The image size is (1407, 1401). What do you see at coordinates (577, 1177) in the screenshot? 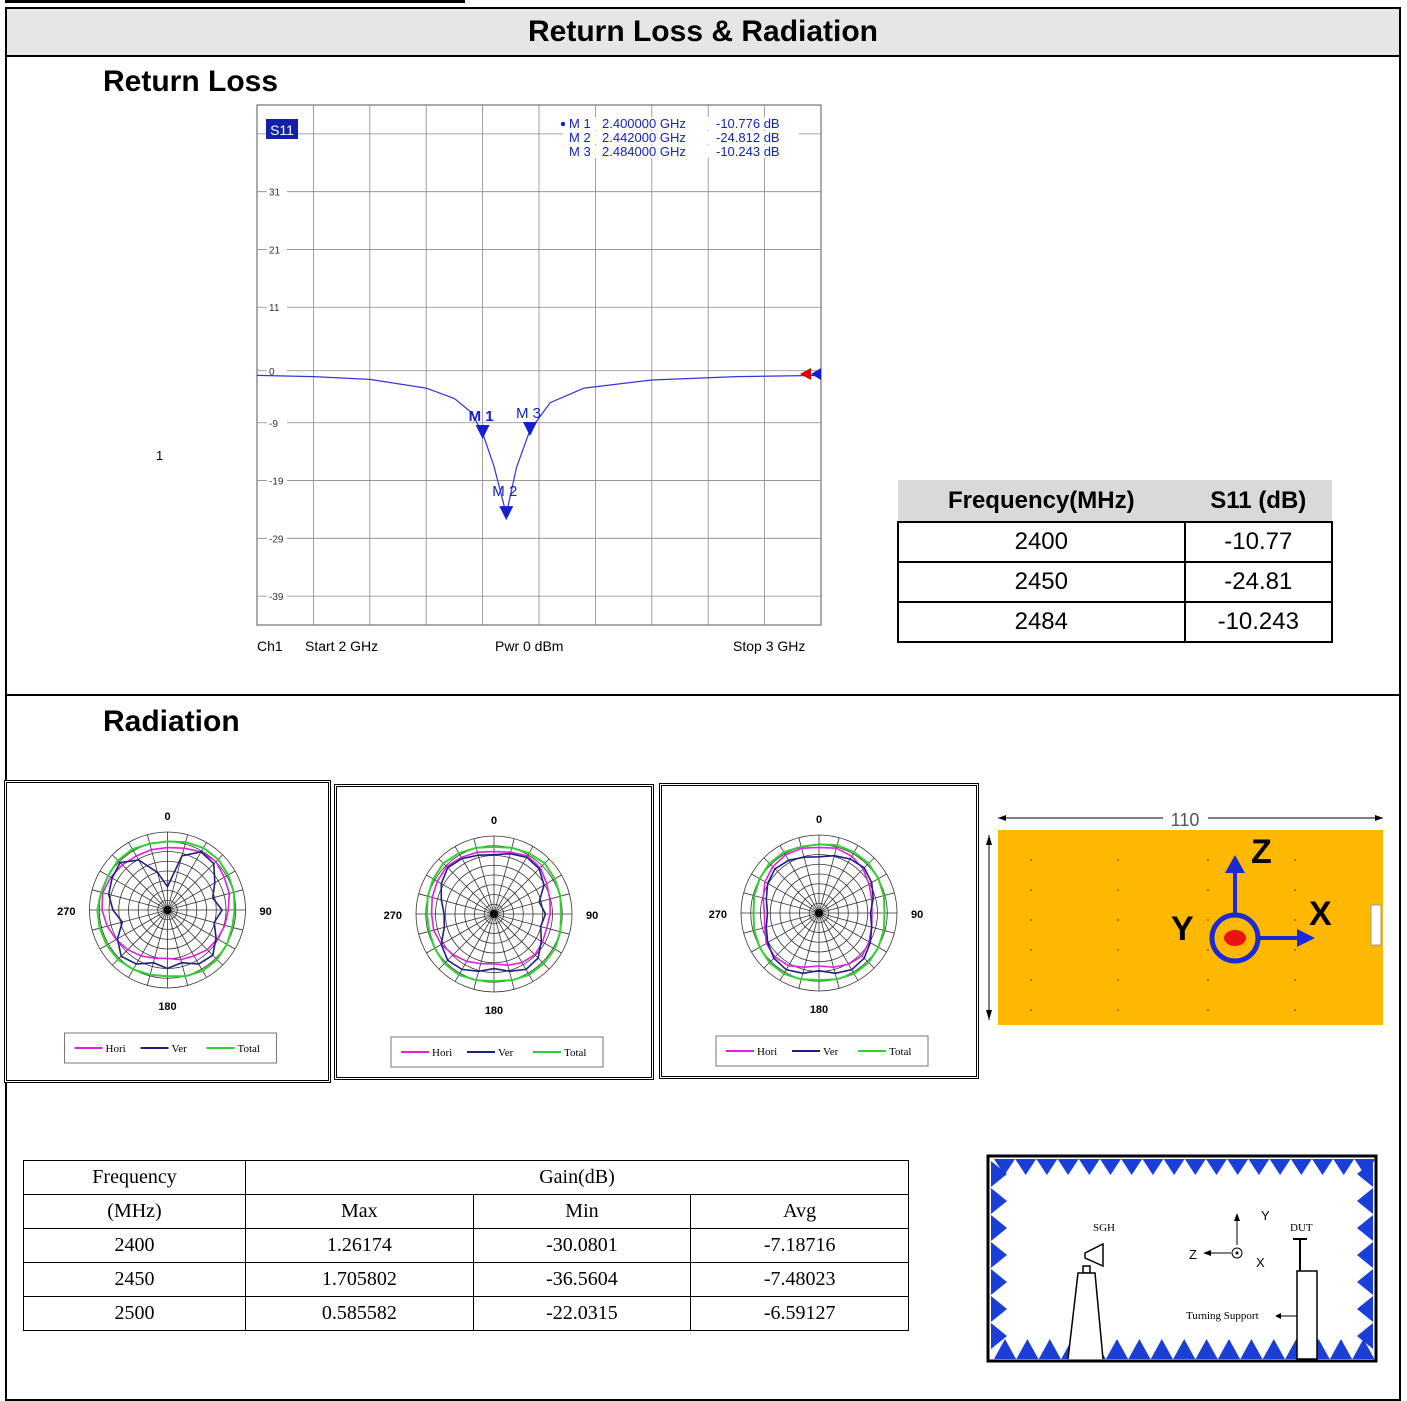
I see `gain-table-gain-header: Gain(dB)` at bounding box center [577, 1177].